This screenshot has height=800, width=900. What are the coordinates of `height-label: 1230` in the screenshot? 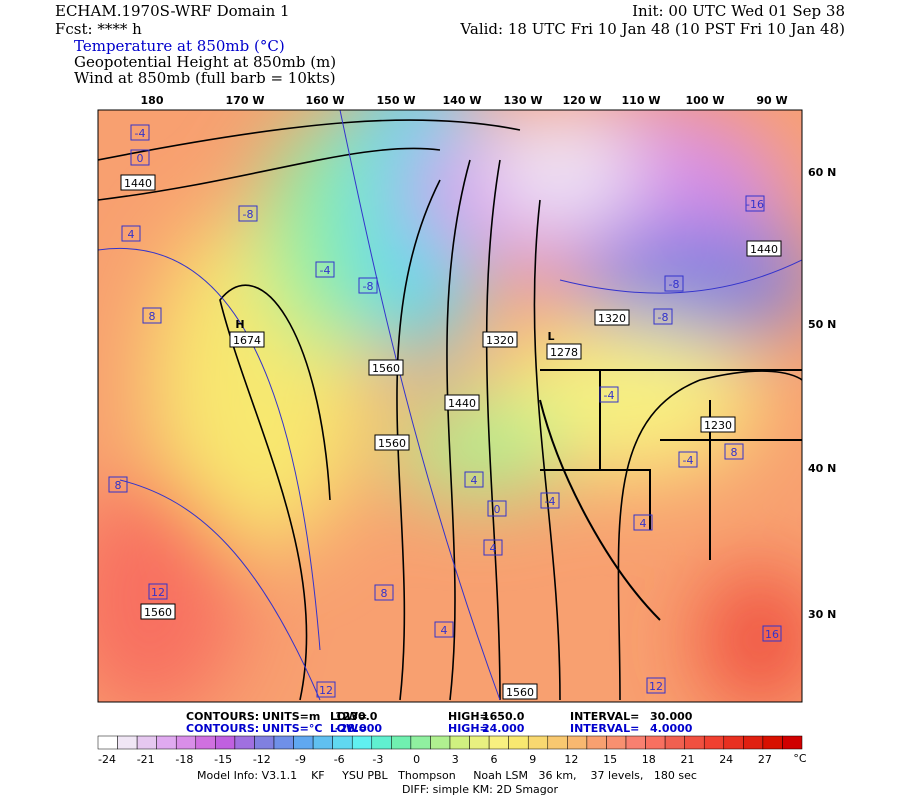 It's located at (718, 425).